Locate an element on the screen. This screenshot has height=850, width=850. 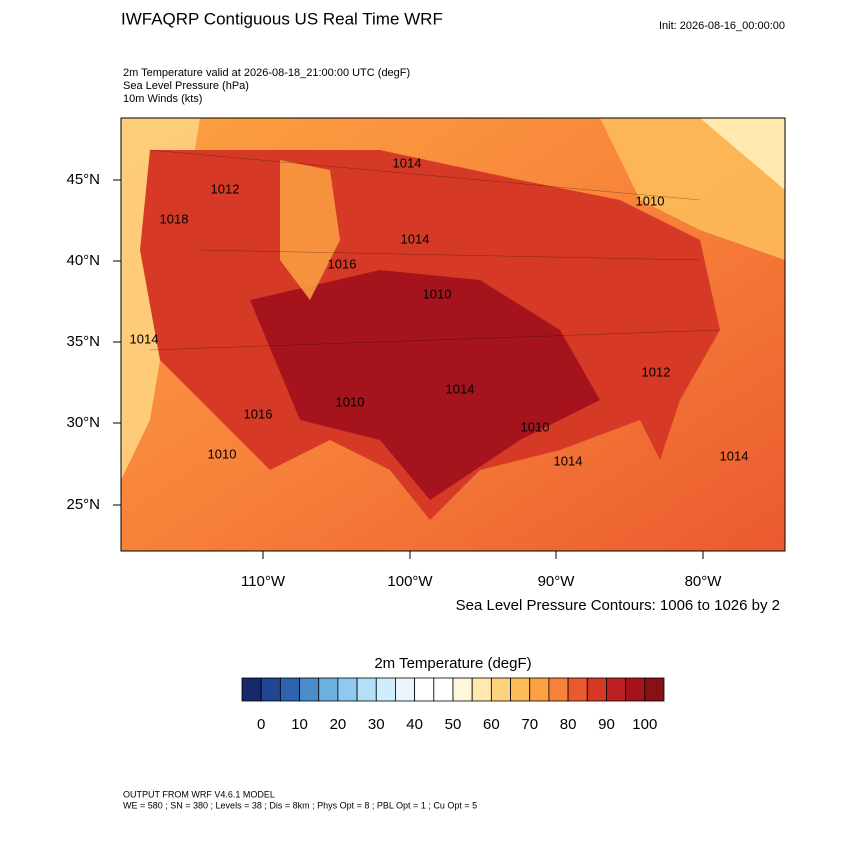
northeast-cool is located at coordinates (692, 189).